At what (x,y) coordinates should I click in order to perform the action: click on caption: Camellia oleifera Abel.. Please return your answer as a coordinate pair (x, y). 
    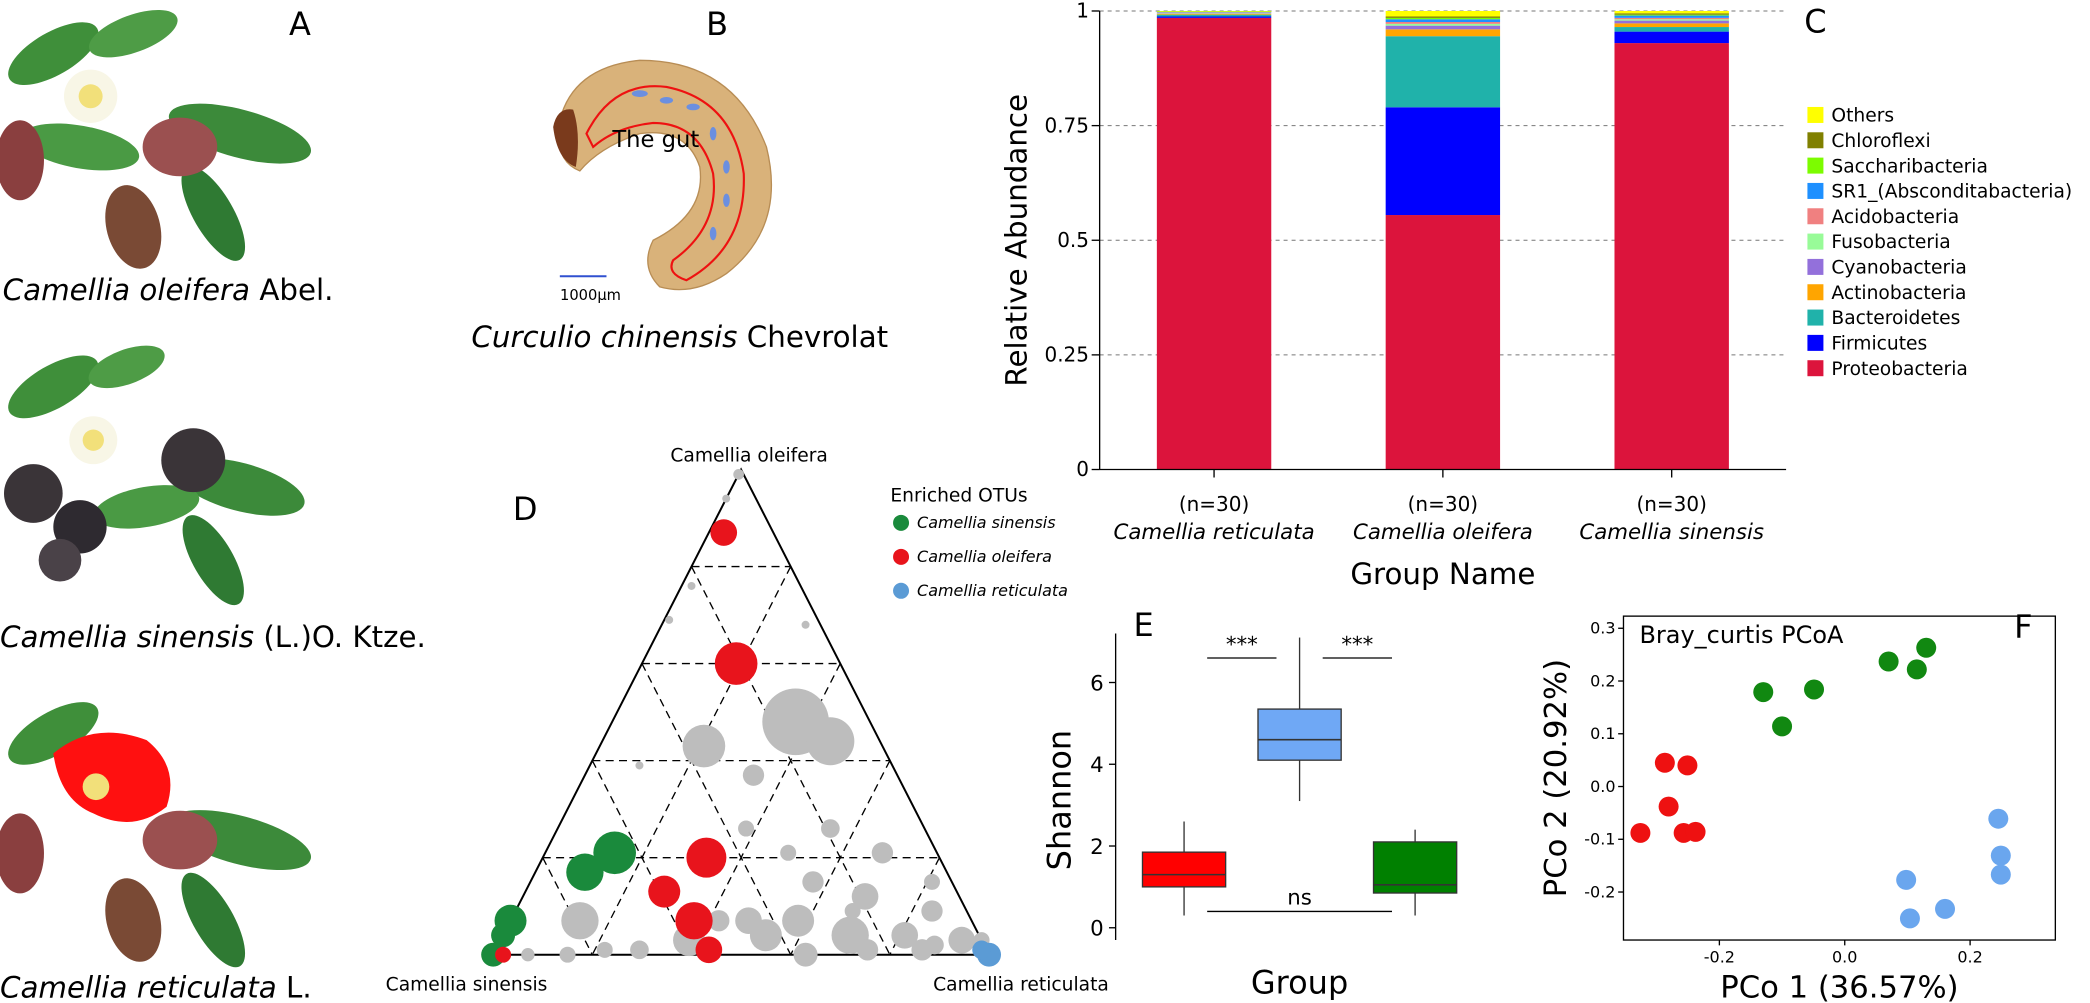
    Looking at the image, I should click on (168, 290).